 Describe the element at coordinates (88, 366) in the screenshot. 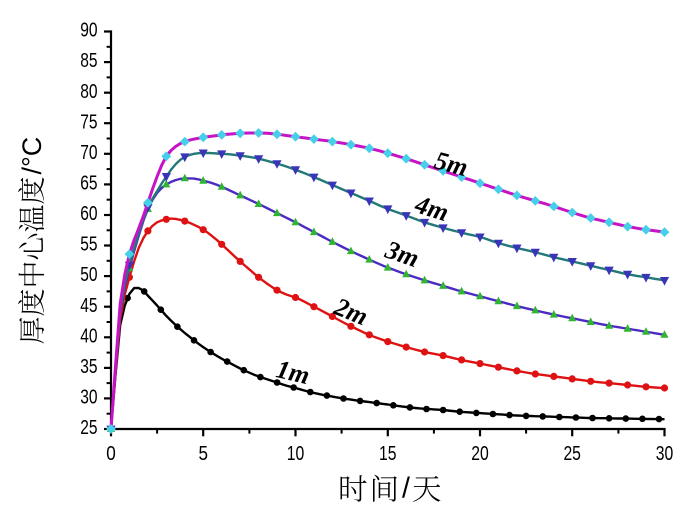

I see `svg-text: 35` at that location.